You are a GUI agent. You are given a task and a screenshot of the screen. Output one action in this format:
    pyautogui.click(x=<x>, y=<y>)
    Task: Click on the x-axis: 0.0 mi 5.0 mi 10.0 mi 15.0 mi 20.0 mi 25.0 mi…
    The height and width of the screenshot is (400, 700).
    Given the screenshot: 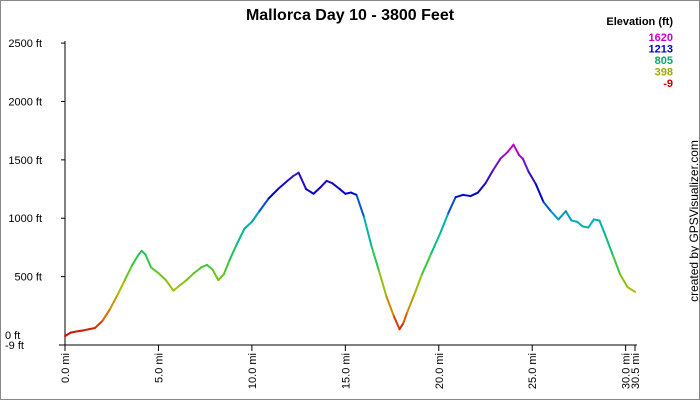 What is the action you would take?
    pyautogui.click(x=350, y=366)
    